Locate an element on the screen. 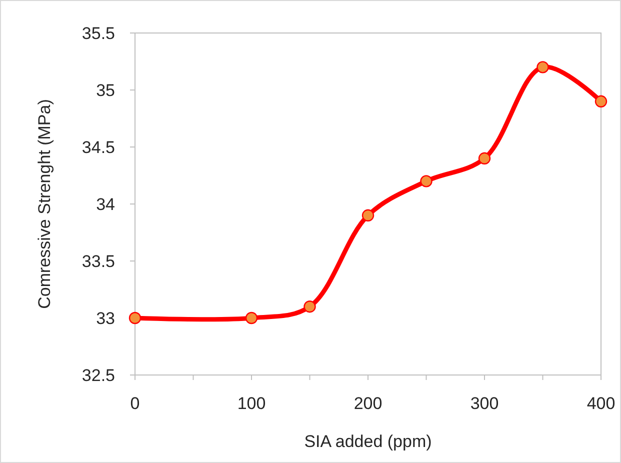  x-tick-label: 300 is located at coordinates (484, 403).